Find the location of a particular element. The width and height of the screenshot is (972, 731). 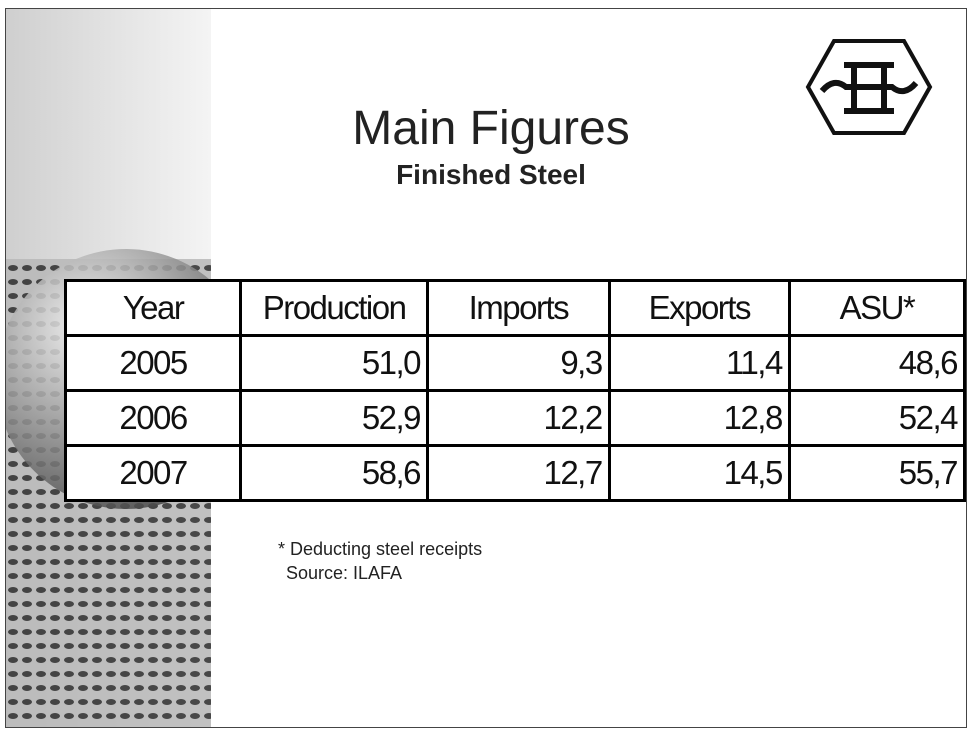

year-cell: 2006 is located at coordinates (153, 418).